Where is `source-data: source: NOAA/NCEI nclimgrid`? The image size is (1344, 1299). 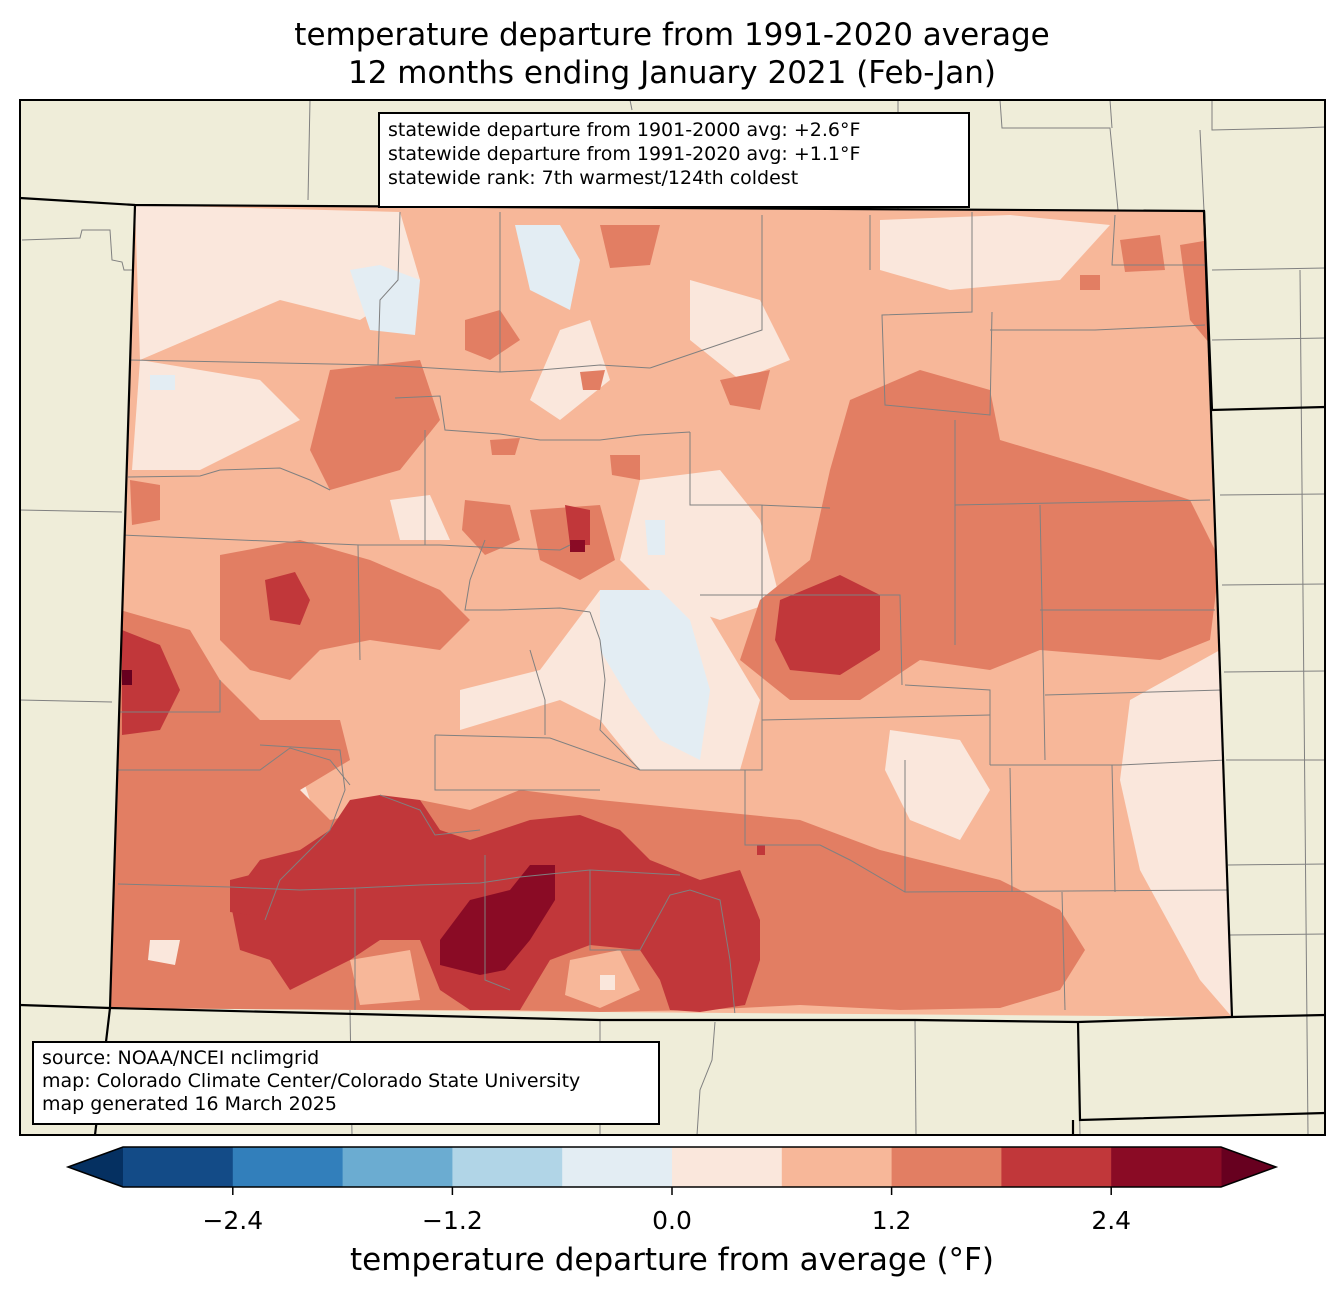
source-data: source: NOAA/NCEI nclimgrid is located at coordinates (181, 1058).